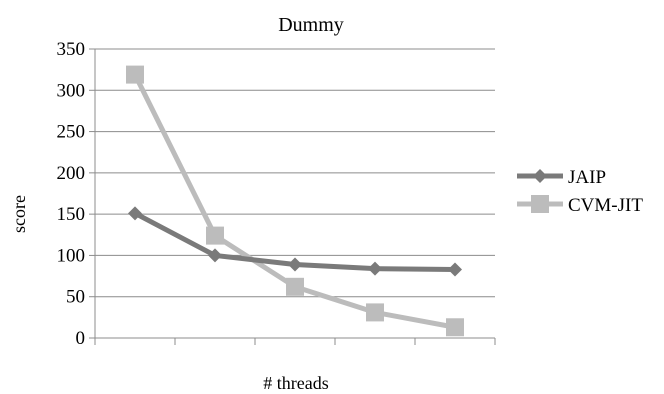 The width and height of the screenshot is (664, 394). I want to click on y-tick-labels: 0 50 100 150 200 250 300 350, so click(71, 194).